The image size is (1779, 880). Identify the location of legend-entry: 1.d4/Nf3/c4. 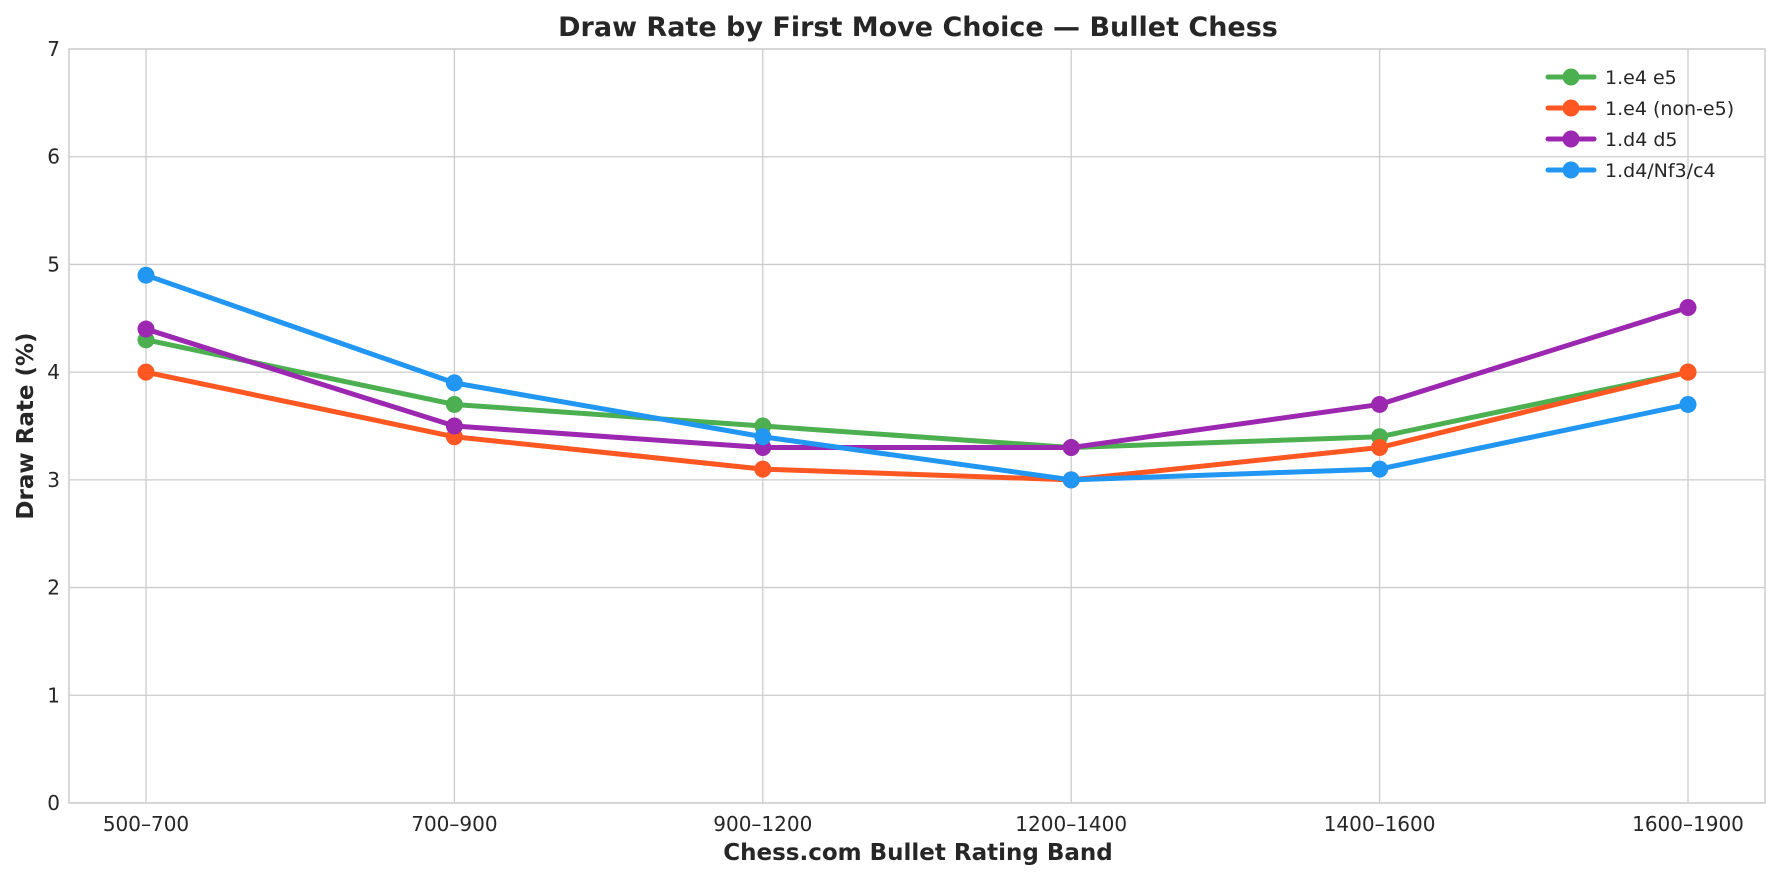
(1630, 171).